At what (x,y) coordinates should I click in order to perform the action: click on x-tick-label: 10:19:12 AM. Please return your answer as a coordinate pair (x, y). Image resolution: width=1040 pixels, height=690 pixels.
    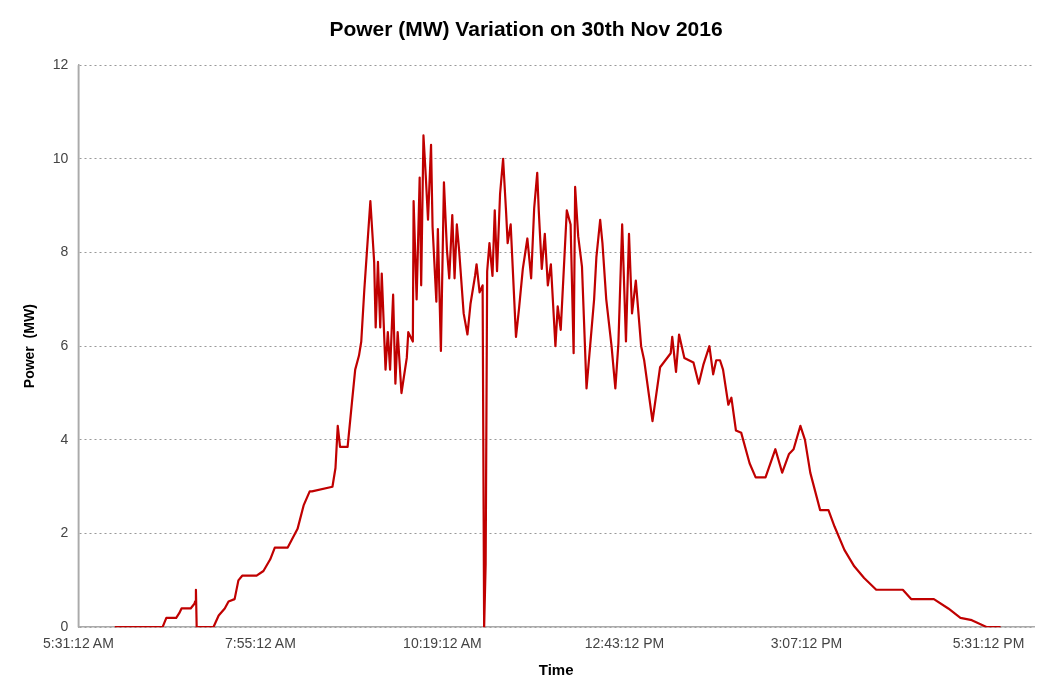
    Looking at the image, I should click on (442, 643).